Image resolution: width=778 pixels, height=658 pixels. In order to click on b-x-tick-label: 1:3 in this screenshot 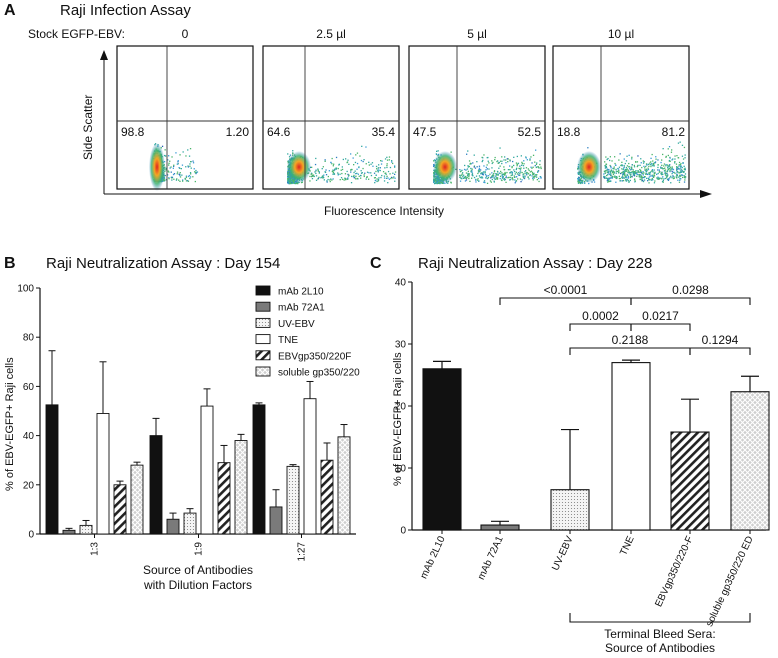, I will do `click(95, 549)`.